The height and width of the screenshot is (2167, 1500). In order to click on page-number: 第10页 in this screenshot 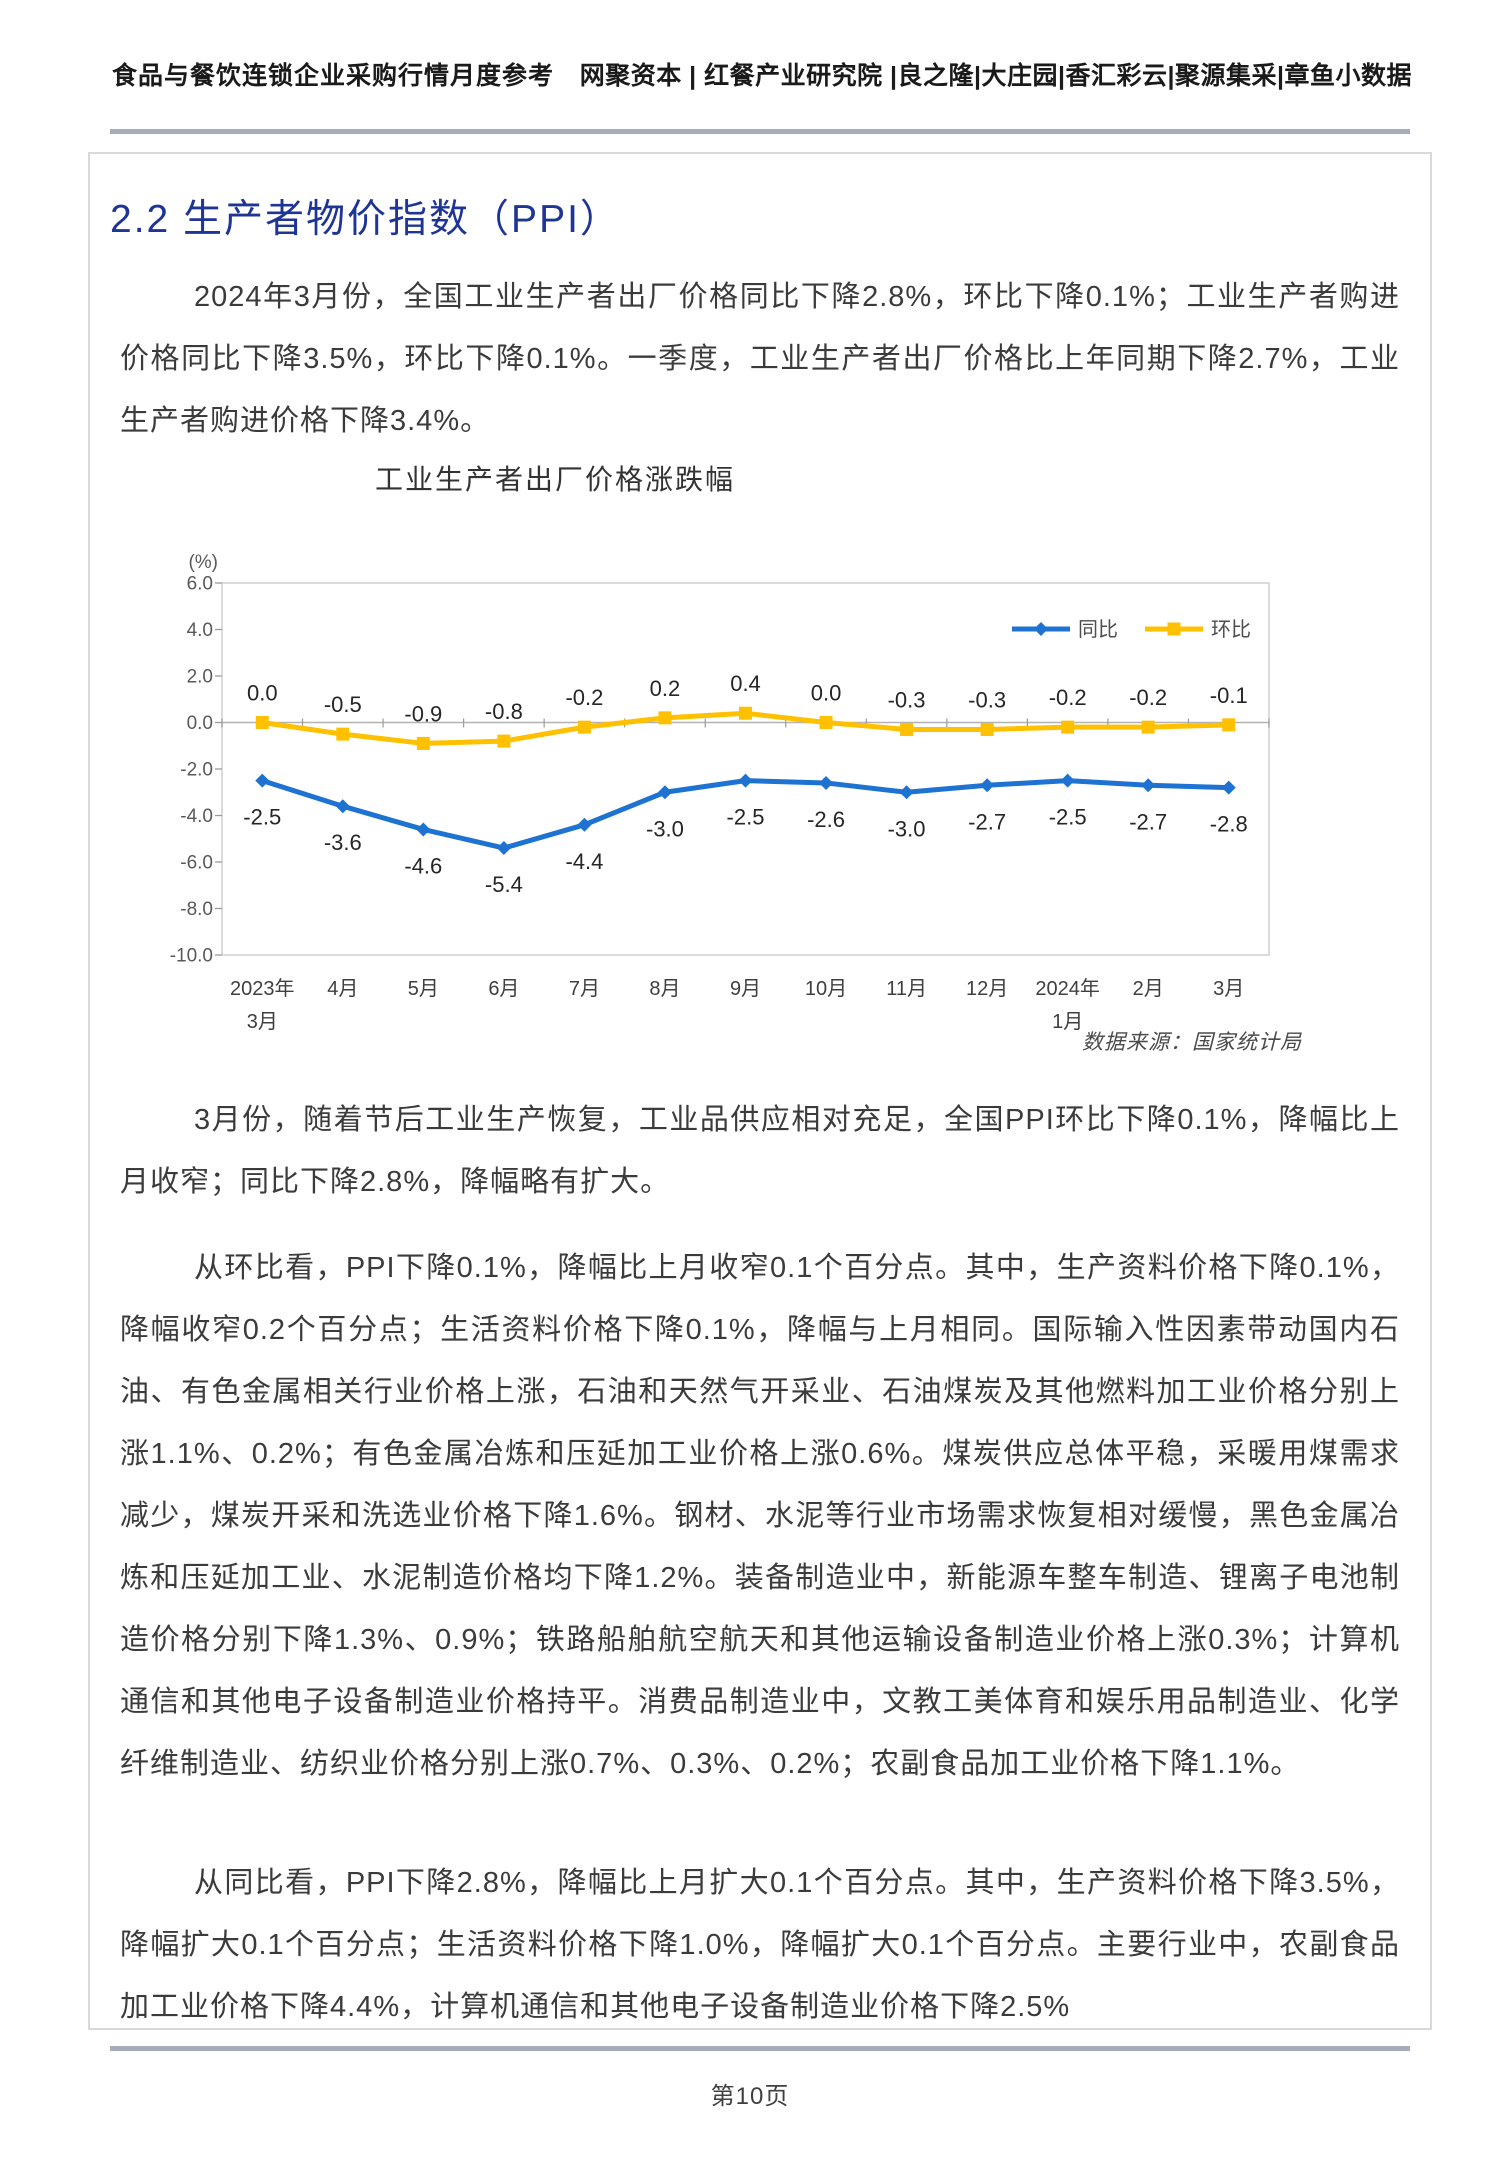, I will do `click(750, 2096)`.